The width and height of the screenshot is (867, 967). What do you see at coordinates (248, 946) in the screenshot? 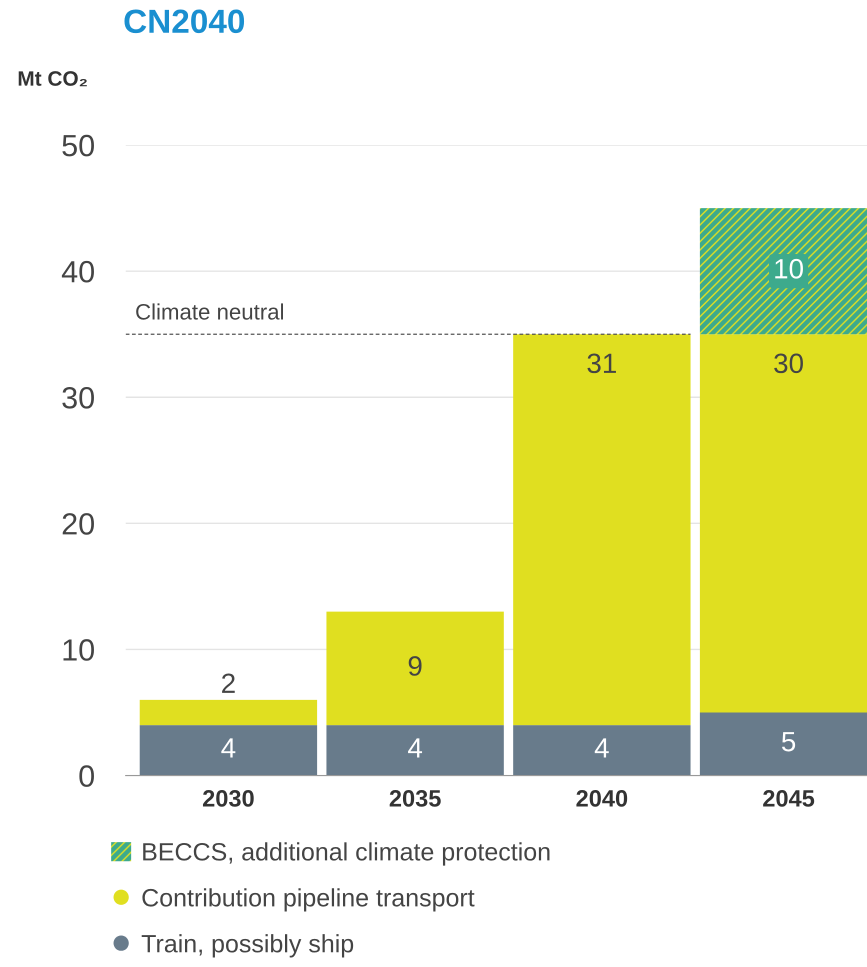
I see `legend-label: Train, possibly ship` at bounding box center [248, 946].